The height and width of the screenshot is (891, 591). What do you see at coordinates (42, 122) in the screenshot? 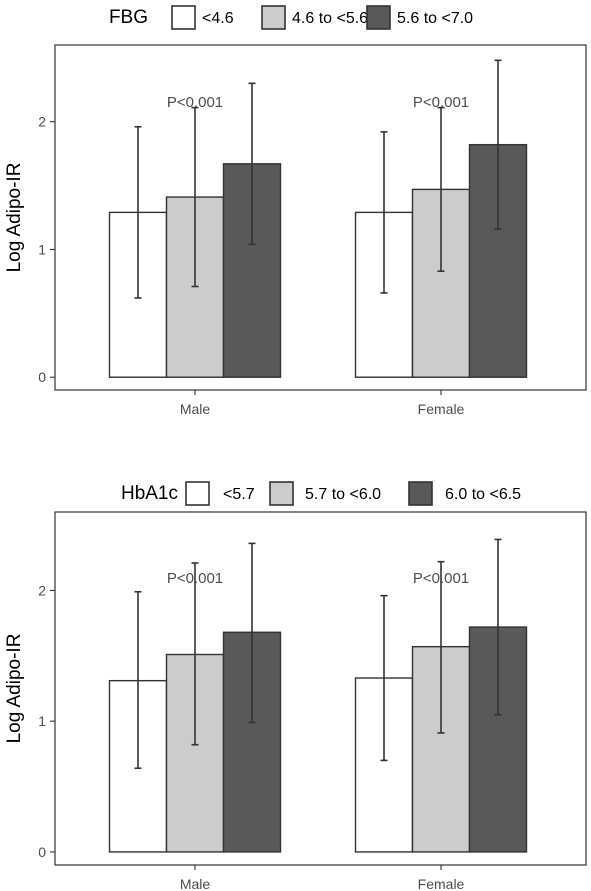
I see `chart0-ytick-label-2: 2` at bounding box center [42, 122].